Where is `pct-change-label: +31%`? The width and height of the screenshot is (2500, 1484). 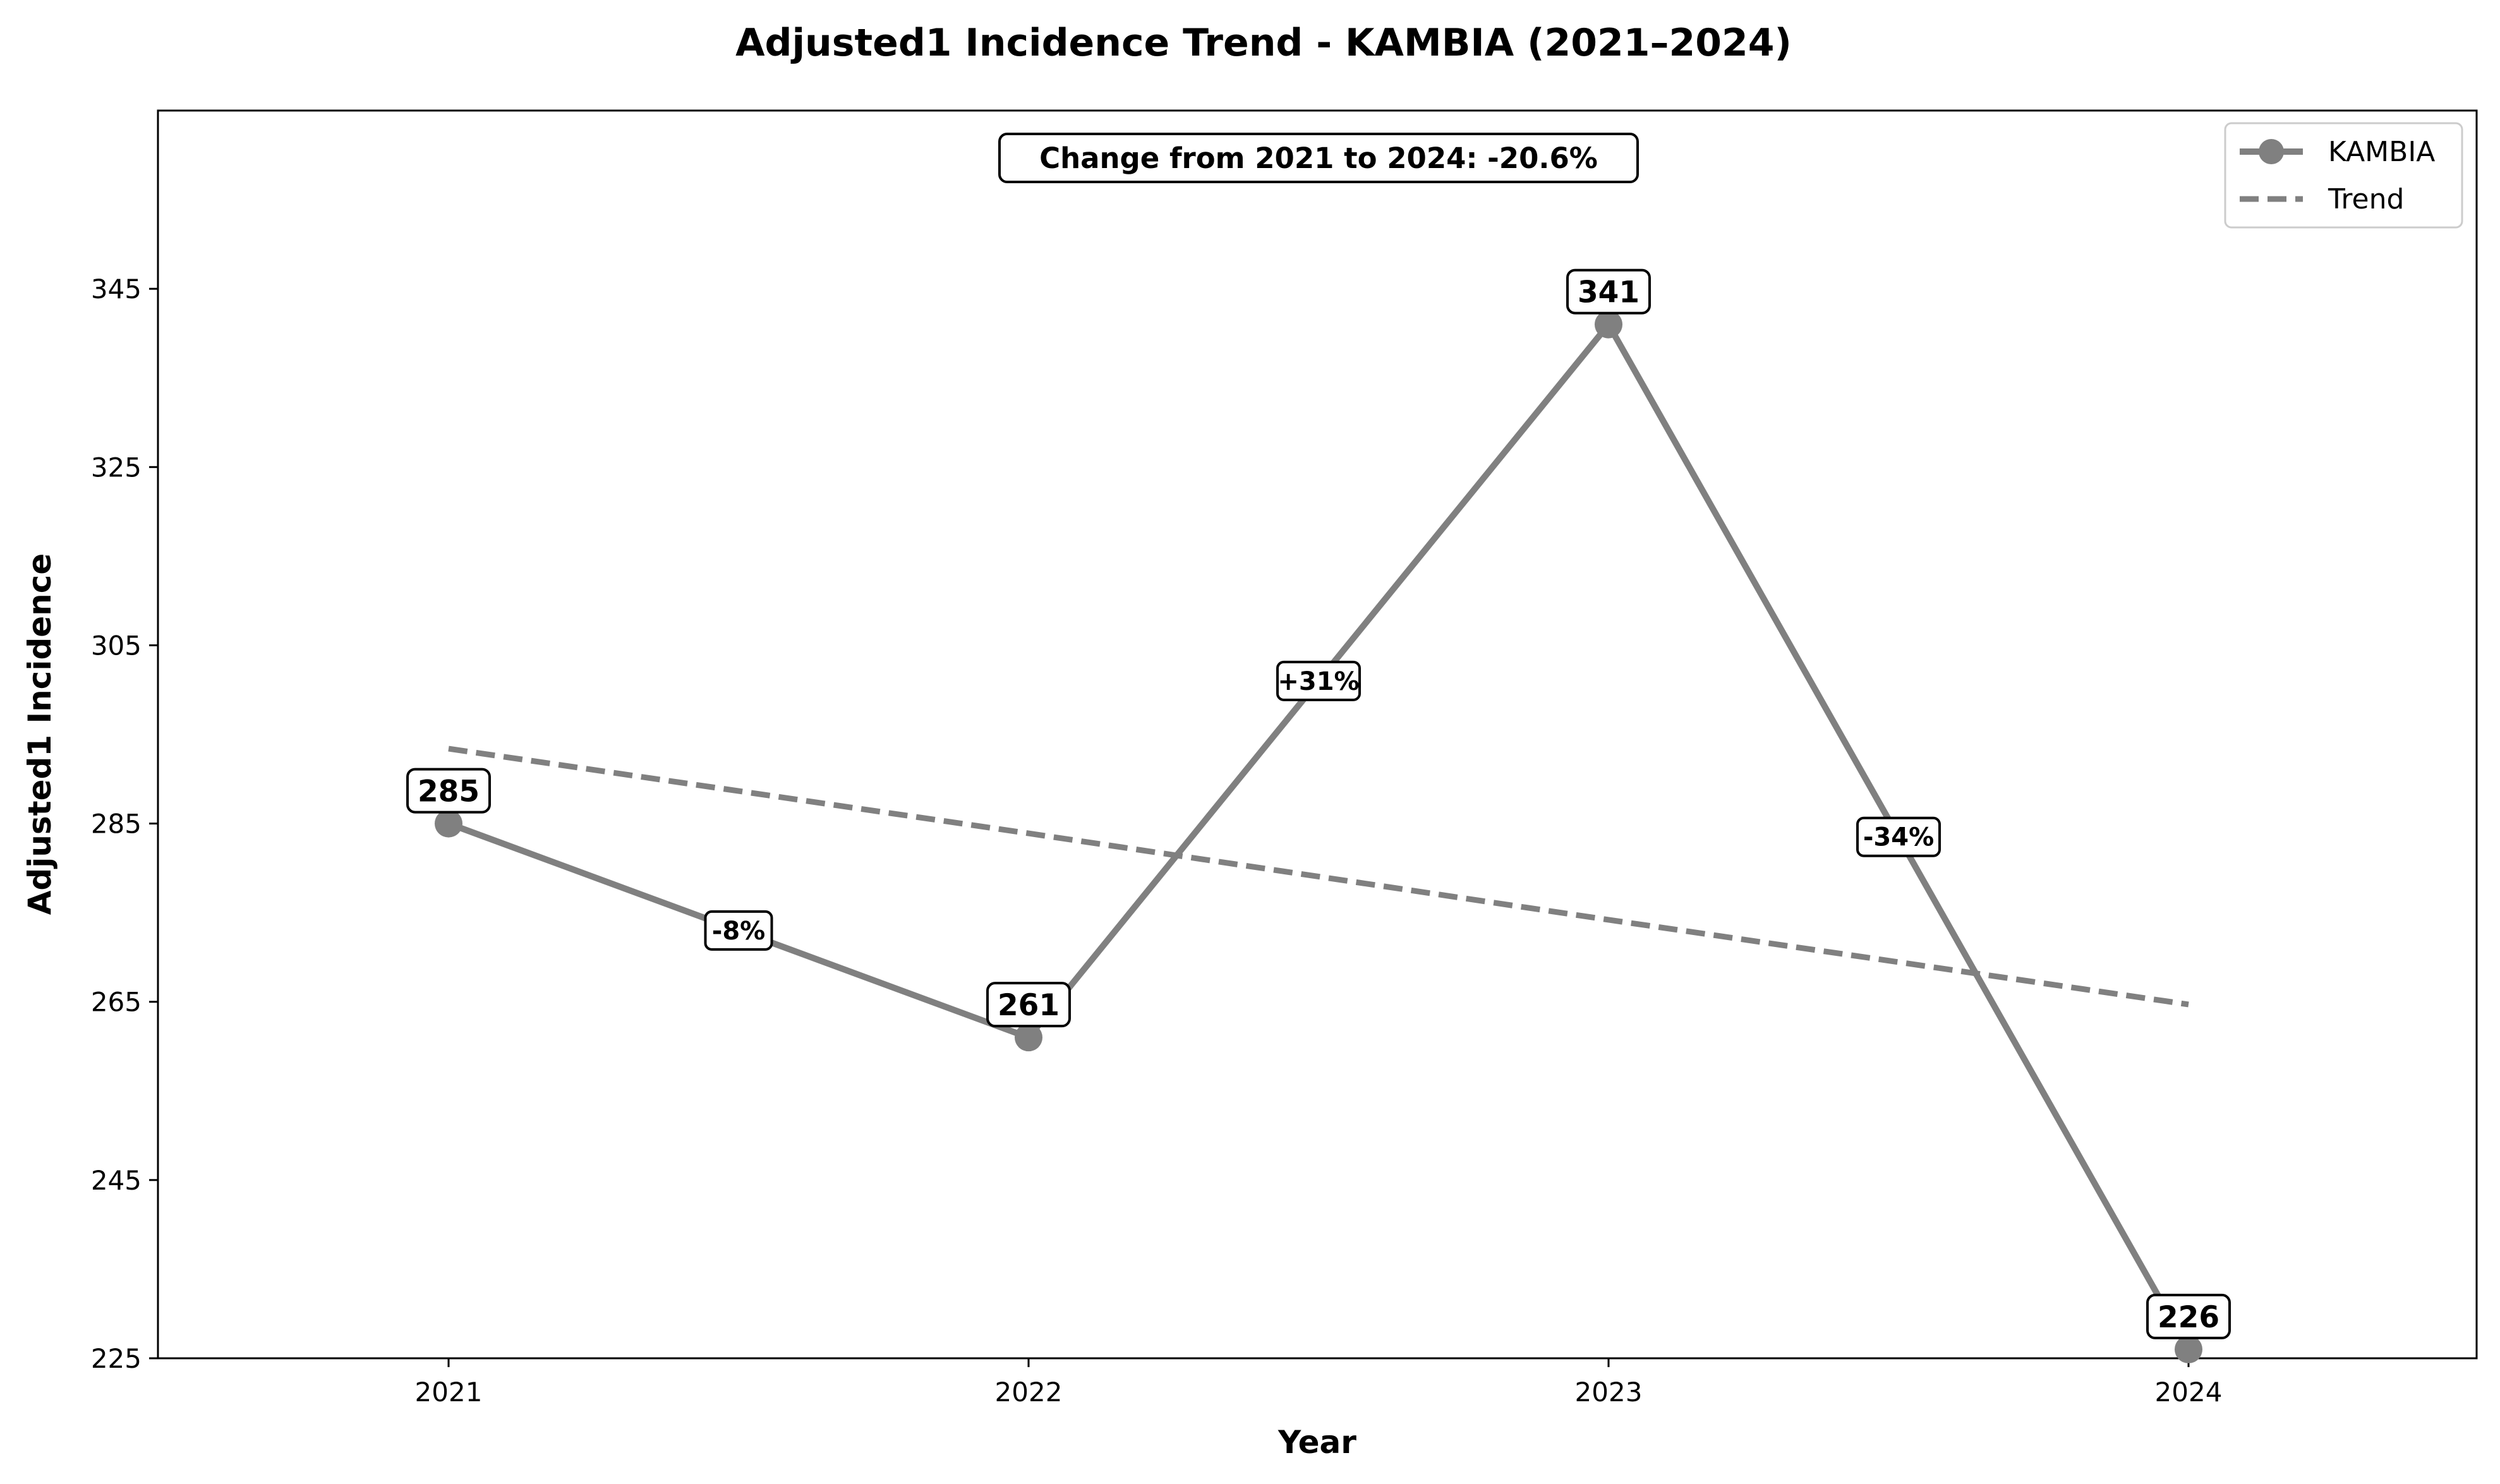
pct-change-label: +31% is located at coordinates (1318, 682).